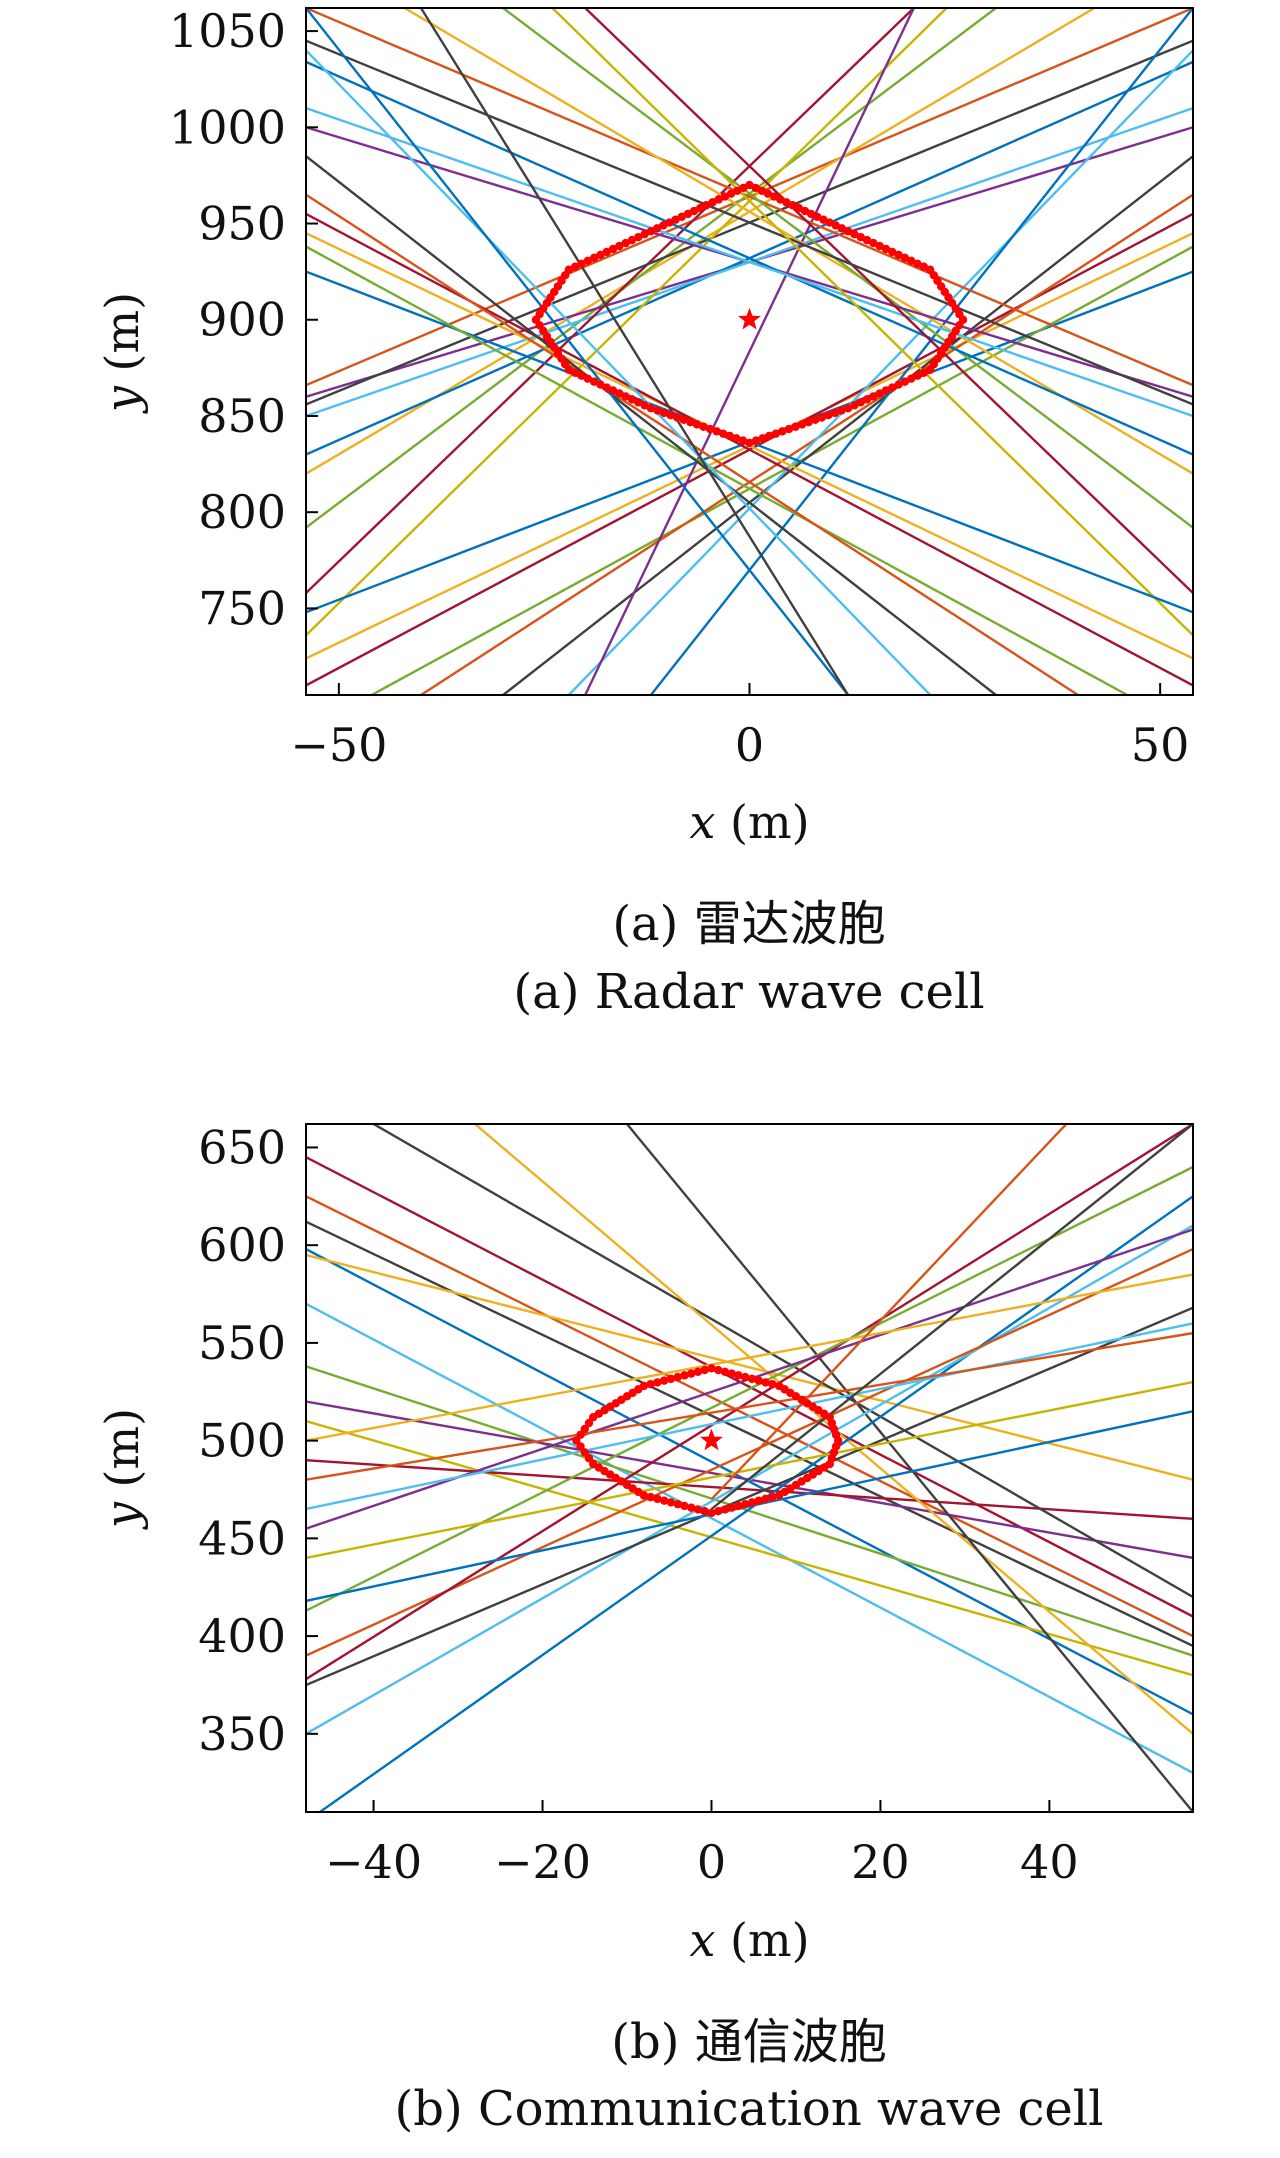  What do you see at coordinates (749, 318) in the screenshot?
I see `target-star-marker` at bounding box center [749, 318].